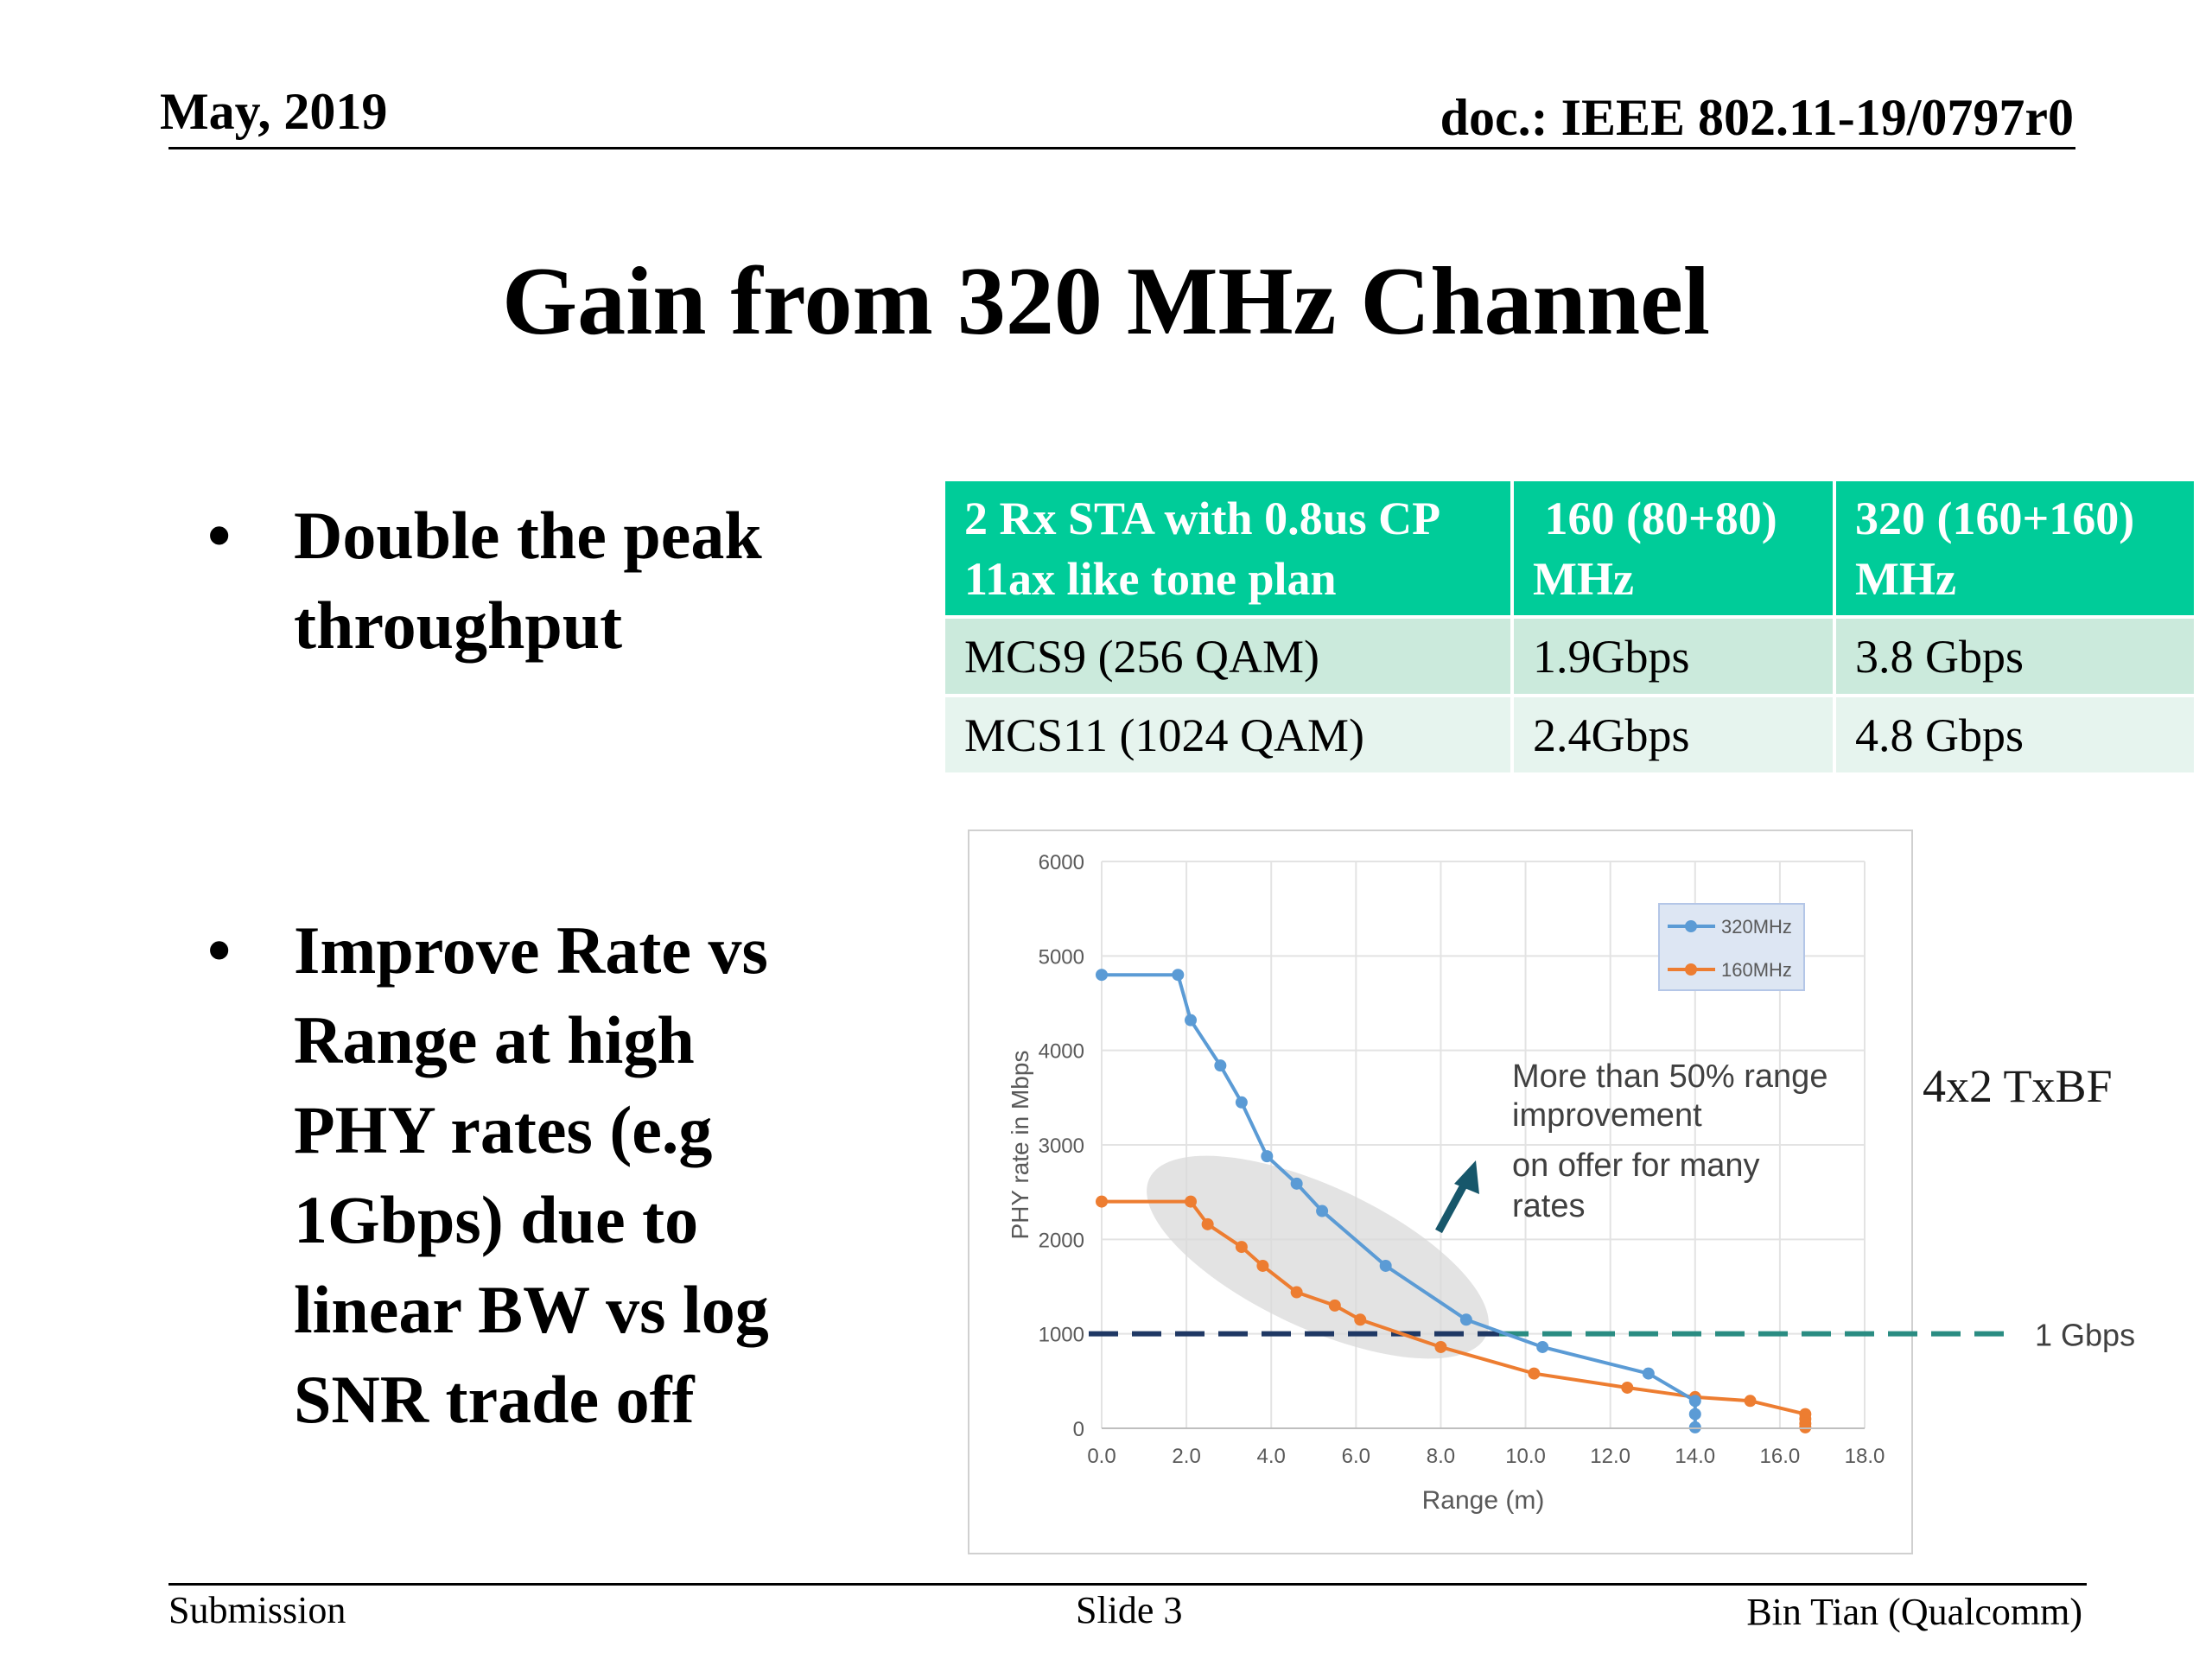 The width and height of the screenshot is (2212, 1659). What do you see at coordinates (1061, 862) in the screenshot?
I see `y-tick-label: 6000` at bounding box center [1061, 862].